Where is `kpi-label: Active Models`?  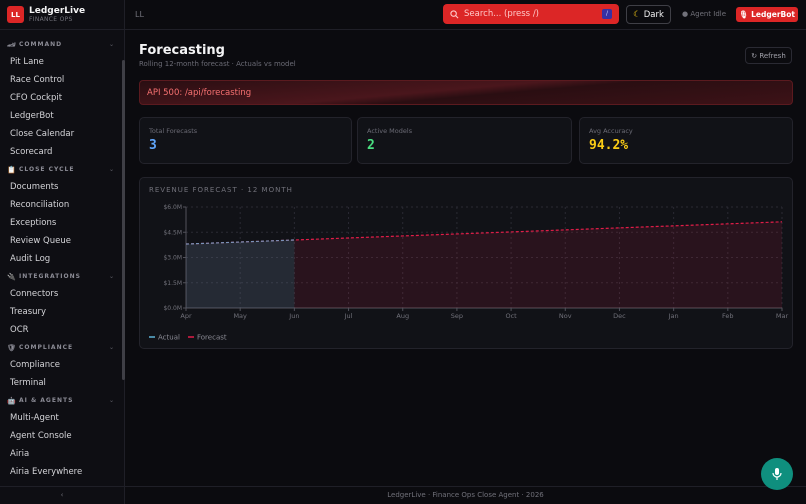 kpi-label: Active Models is located at coordinates (390, 131).